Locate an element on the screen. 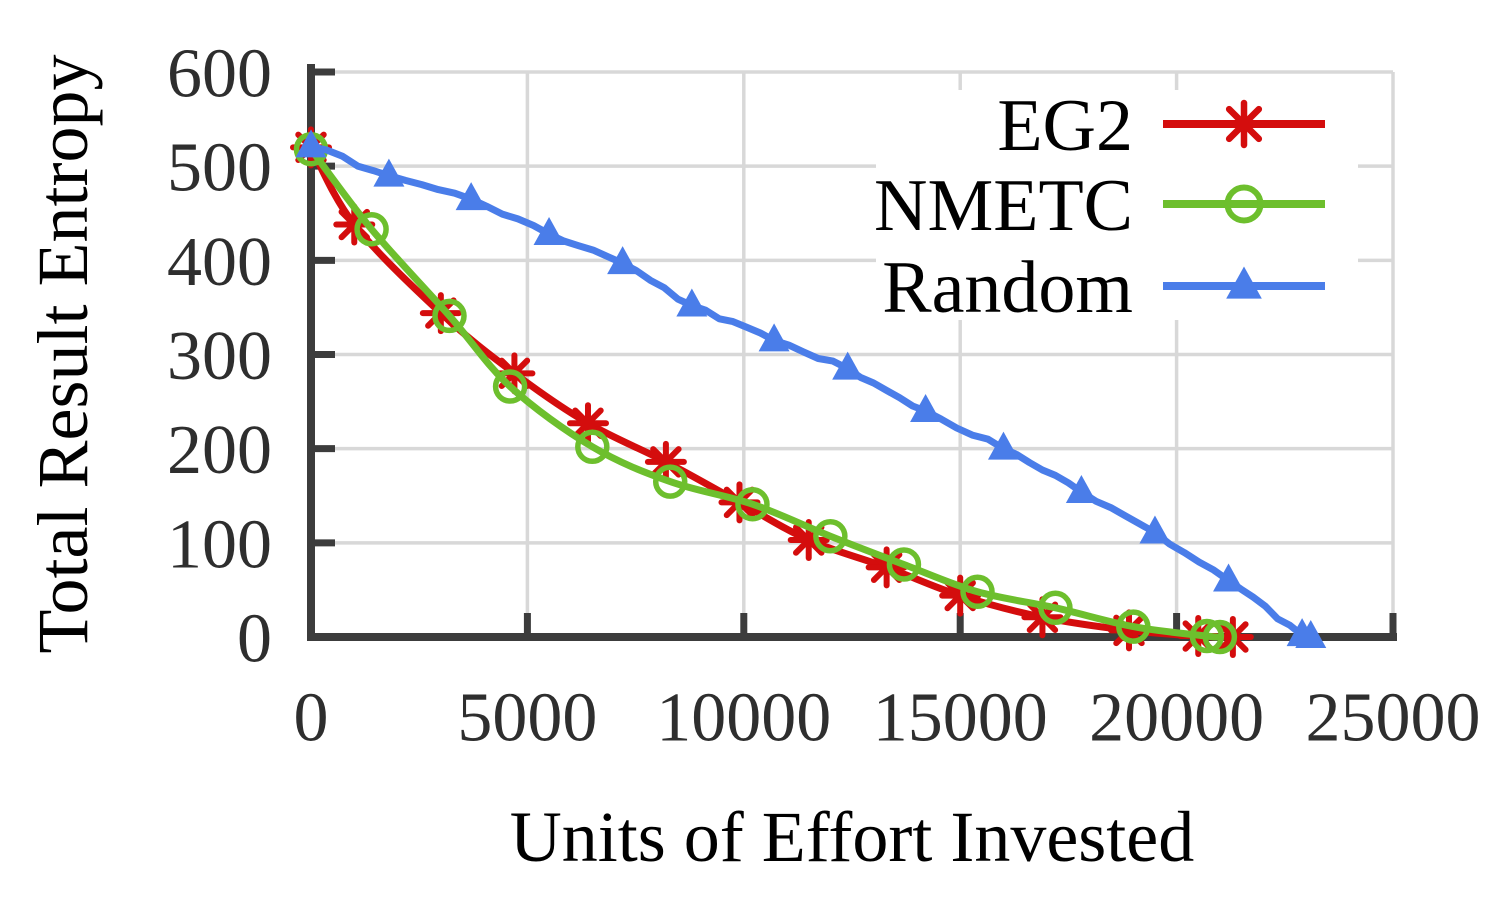  x-tick-label: 20000 is located at coordinates (1176, 718).